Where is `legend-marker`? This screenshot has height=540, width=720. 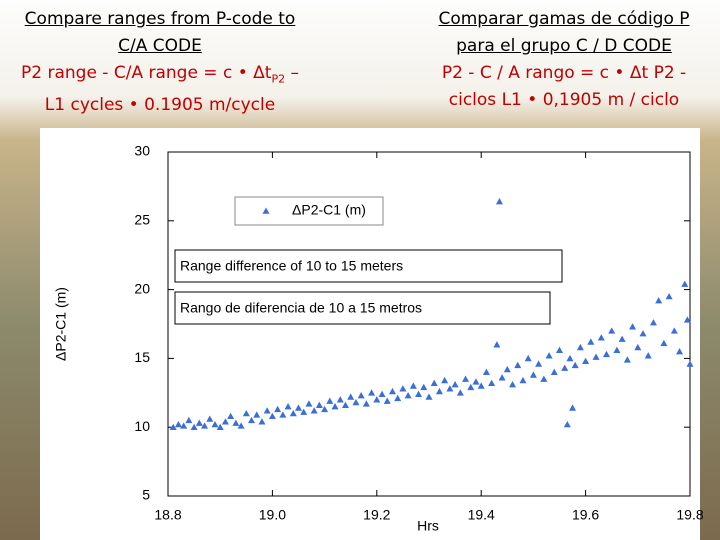
legend-marker is located at coordinates (266, 210).